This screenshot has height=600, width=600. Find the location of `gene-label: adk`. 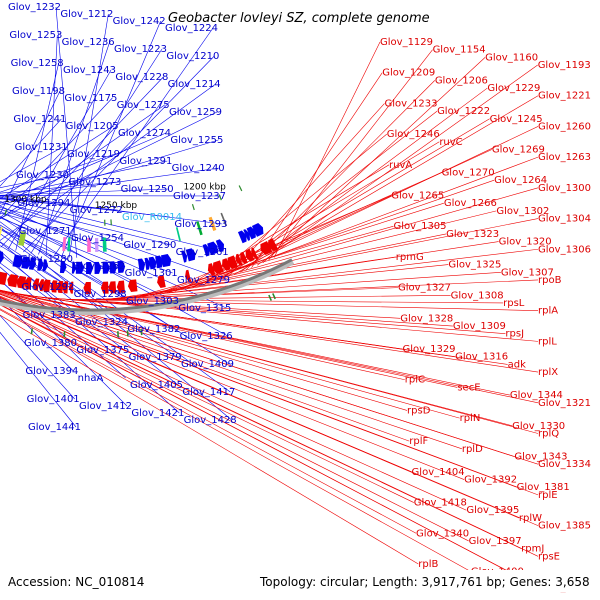

gene-label: adk is located at coordinates (517, 364).